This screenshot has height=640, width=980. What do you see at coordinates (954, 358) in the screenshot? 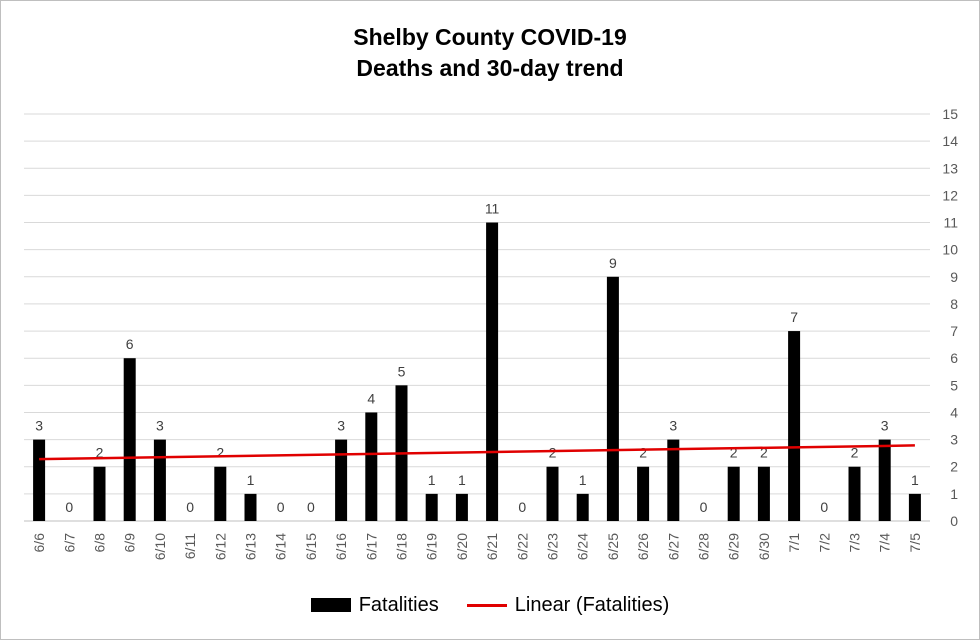
I see `y-tick-label-6: 6` at bounding box center [954, 358].